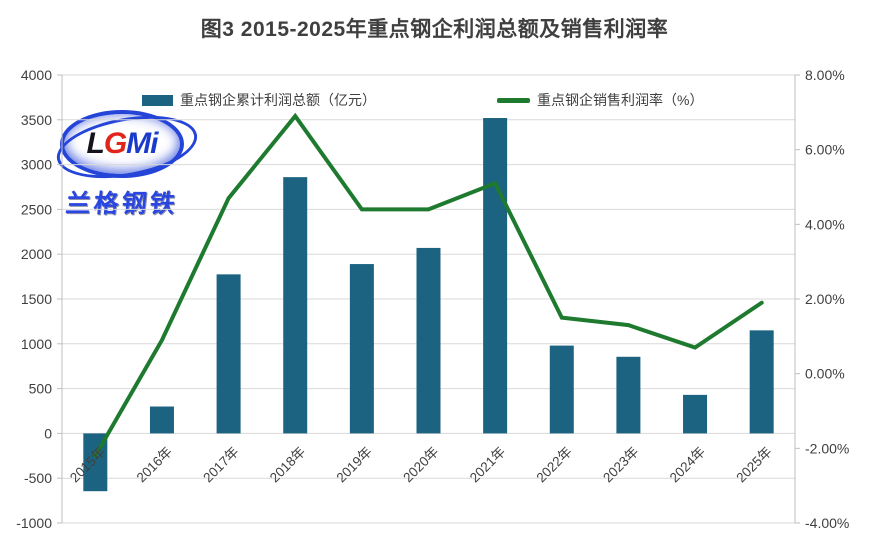  Describe the element at coordinates (138, 143) in the screenshot. I see `logo-letter-m: M` at that location.